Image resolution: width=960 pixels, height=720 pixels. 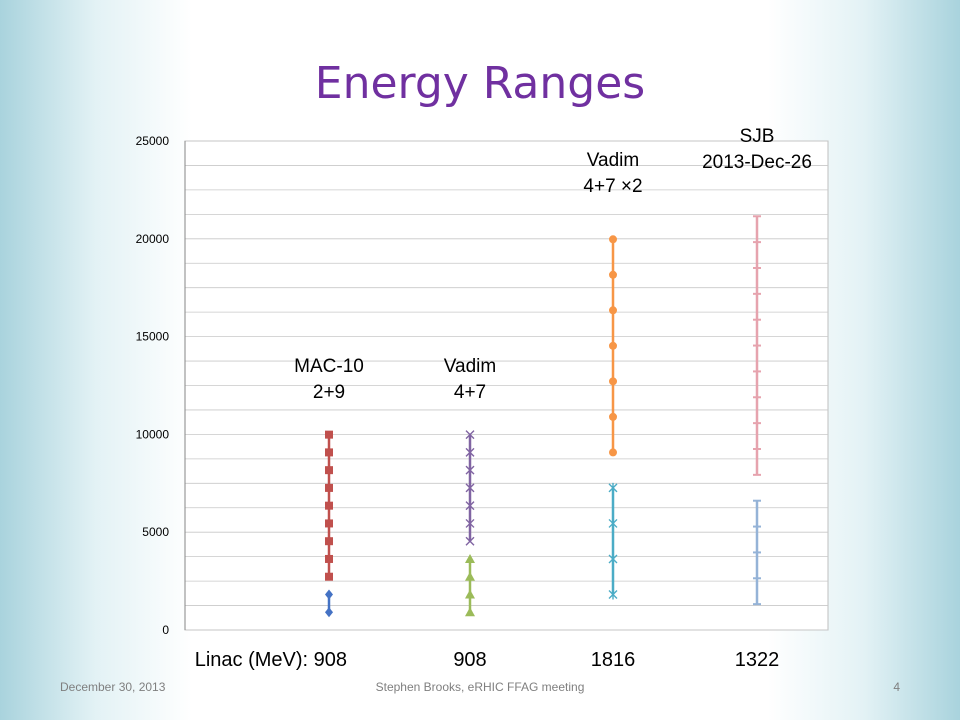 What do you see at coordinates (757, 136) in the screenshot?
I see `series-annotation: SJB` at bounding box center [757, 136].